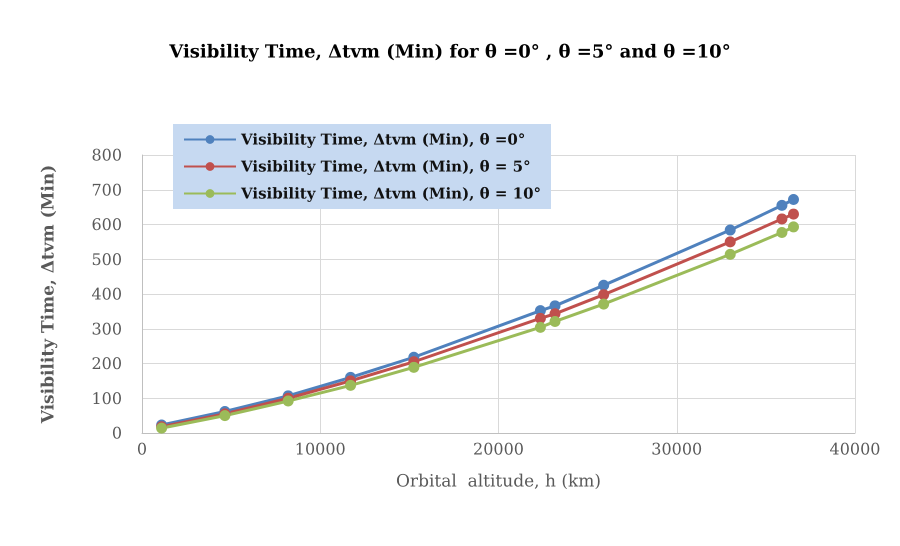 This screenshot has width=900, height=546. Describe the element at coordinates (106, 328) in the screenshot. I see `y-tick-label: 300` at that location.